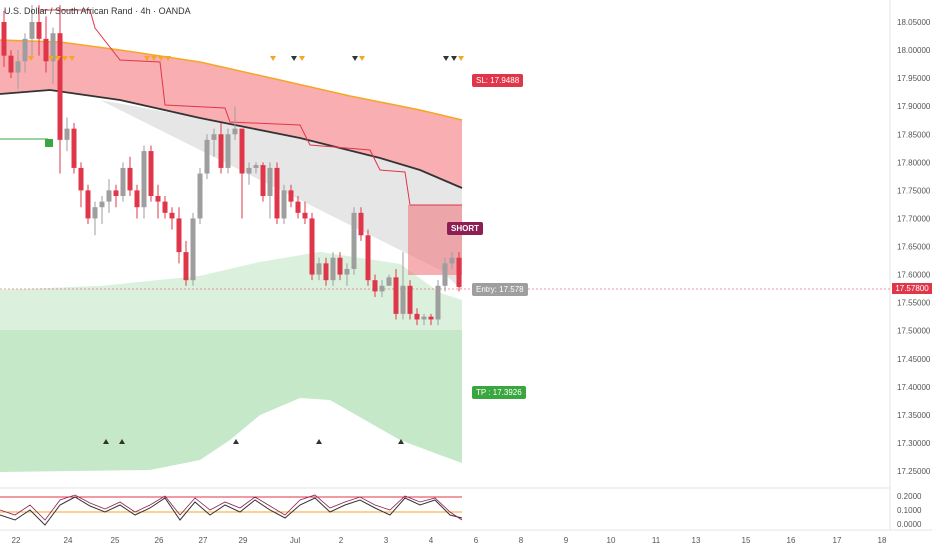 The image size is (932, 550). What do you see at coordinates (837, 540) in the screenshot?
I see `time-label: 17` at bounding box center [837, 540].